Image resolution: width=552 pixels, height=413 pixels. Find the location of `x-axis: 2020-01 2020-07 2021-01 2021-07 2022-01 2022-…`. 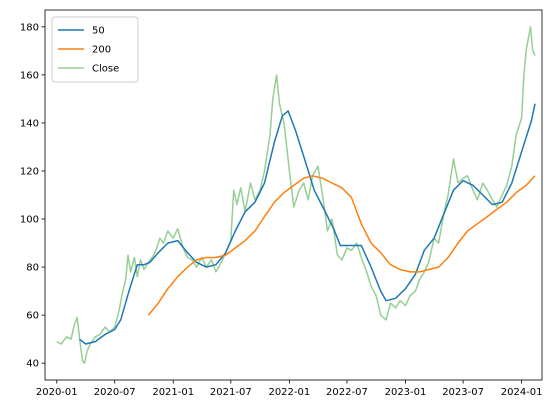

x-axis: 2020-01 2020-07 2021-01 2021-07 2022-01 2022-… is located at coordinates (289, 389).